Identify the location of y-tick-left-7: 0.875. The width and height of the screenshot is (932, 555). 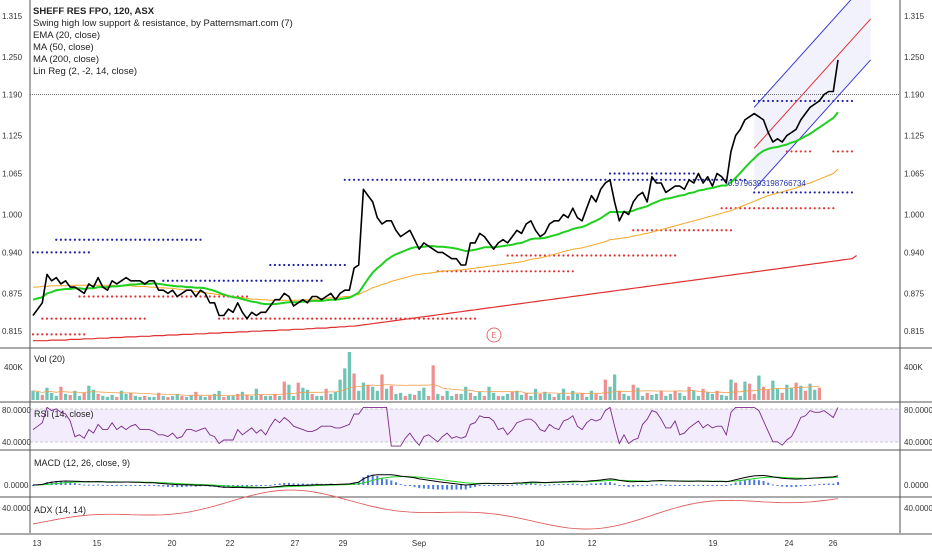
(12, 293).